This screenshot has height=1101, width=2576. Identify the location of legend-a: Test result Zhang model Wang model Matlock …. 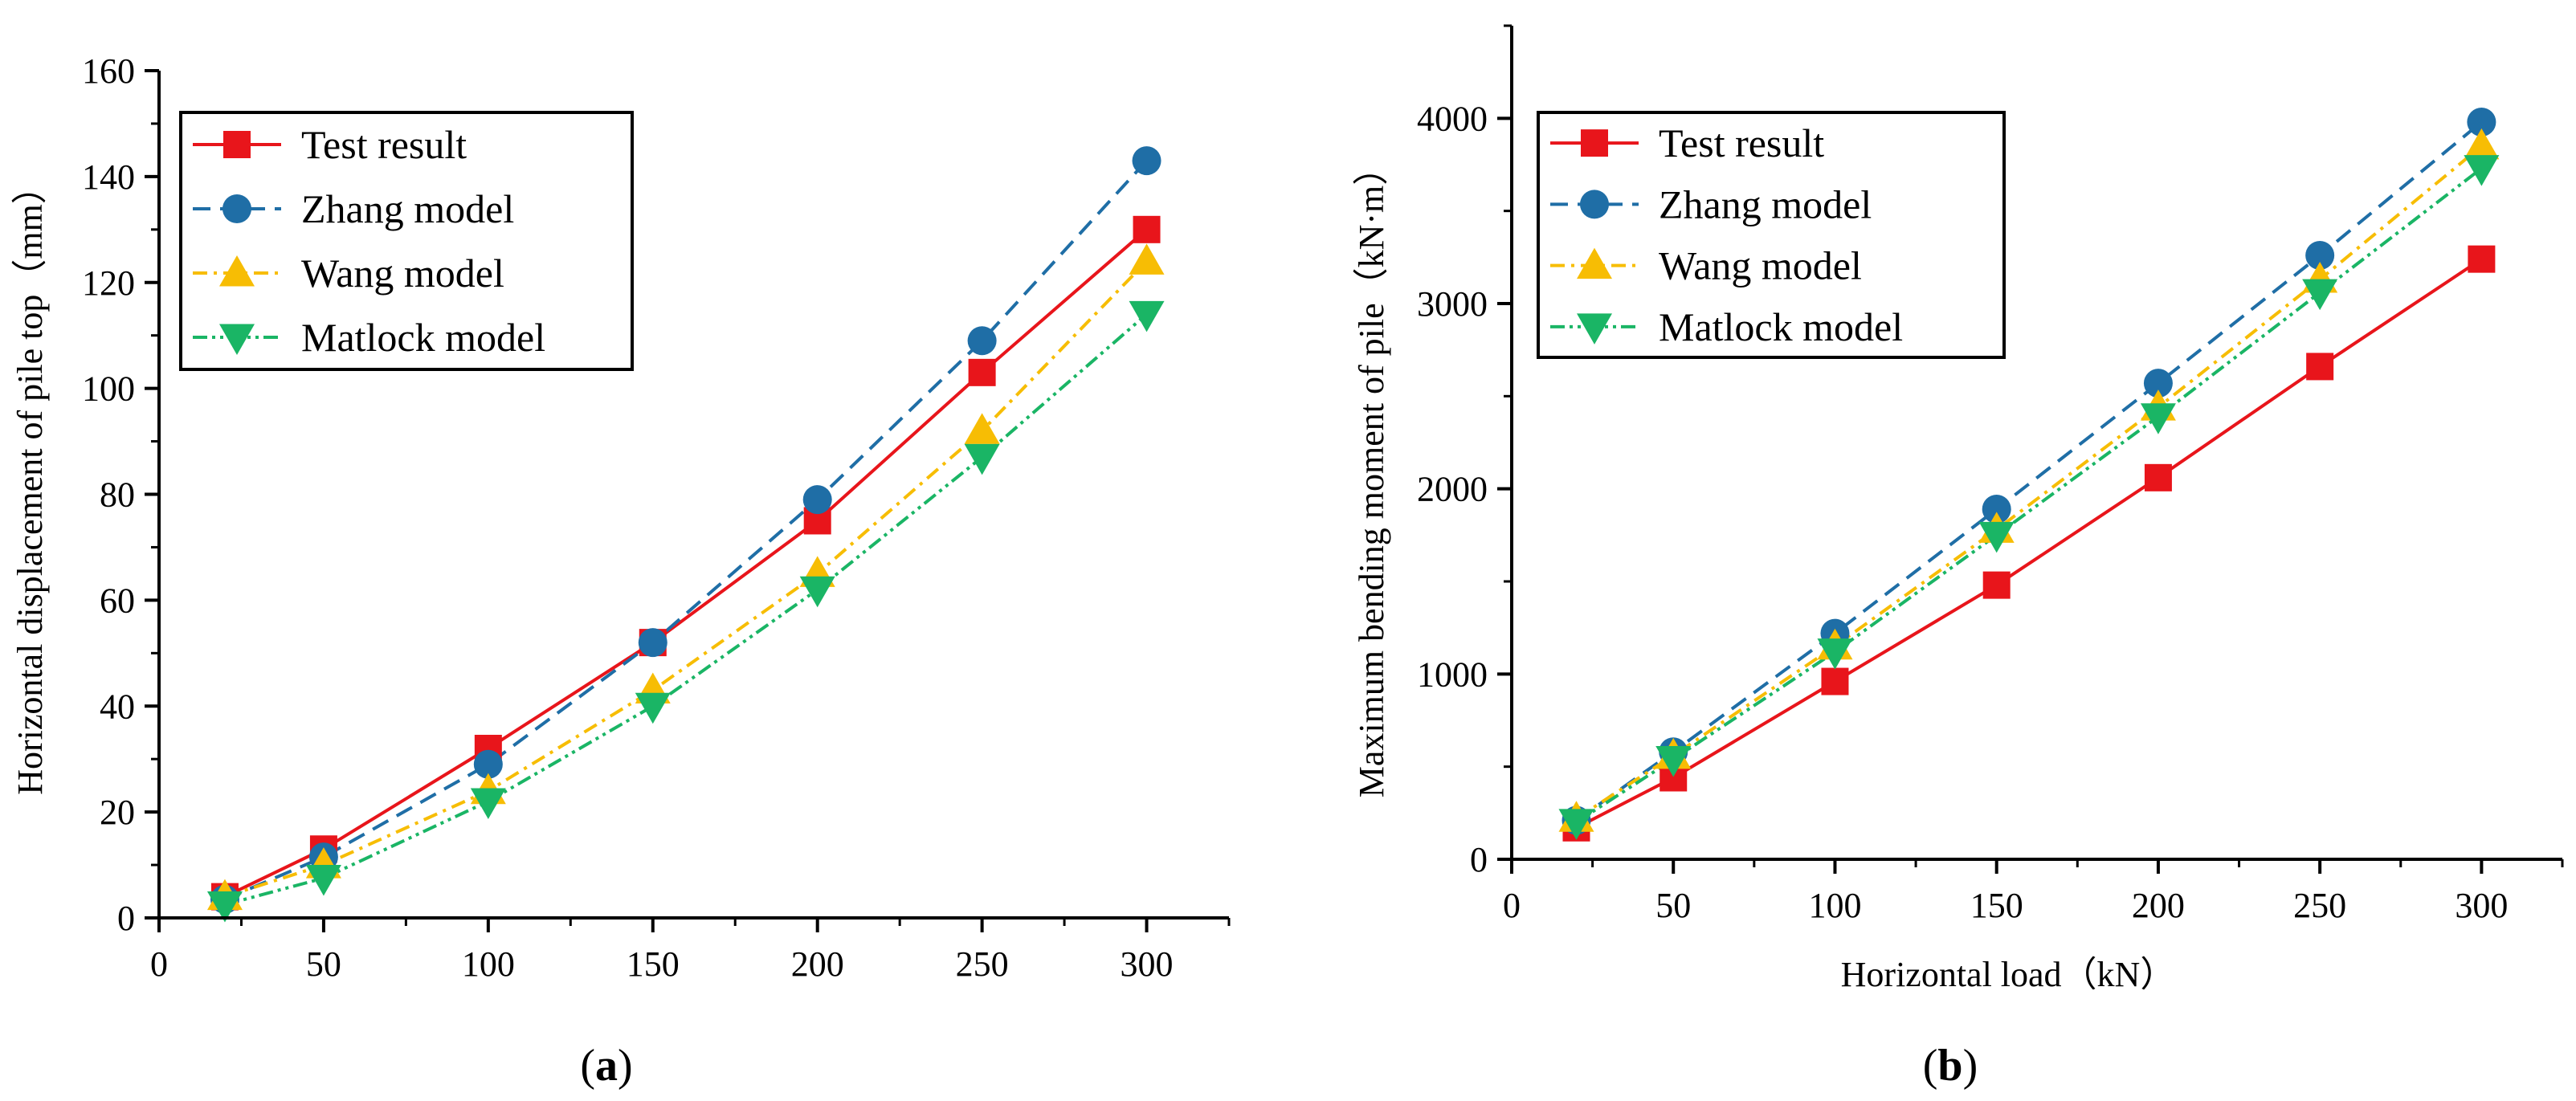
(406, 241).